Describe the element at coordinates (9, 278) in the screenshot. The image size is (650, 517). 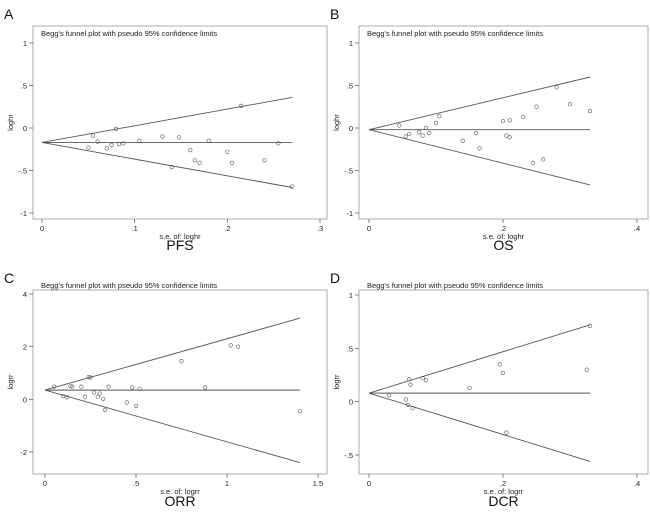
I see `panel-letter: C` at that location.